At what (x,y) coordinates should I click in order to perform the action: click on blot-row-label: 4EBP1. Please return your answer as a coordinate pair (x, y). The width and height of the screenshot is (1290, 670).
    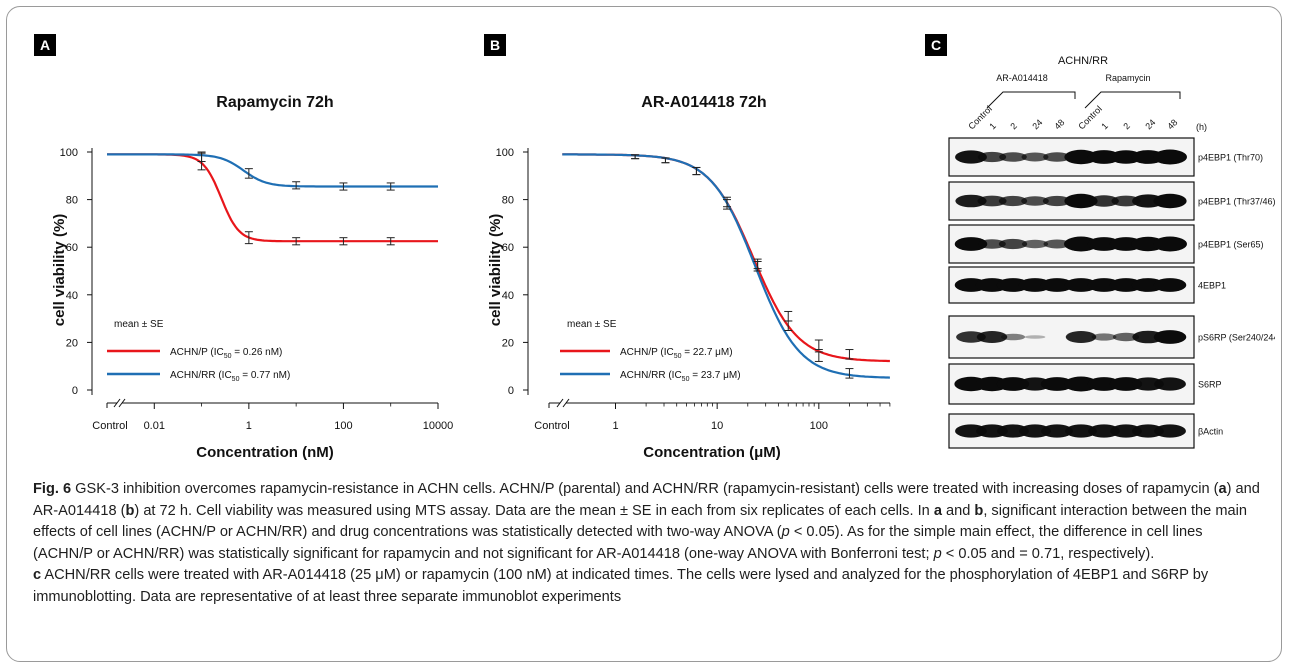
    Looking at the image, I should click on (1212, 286).